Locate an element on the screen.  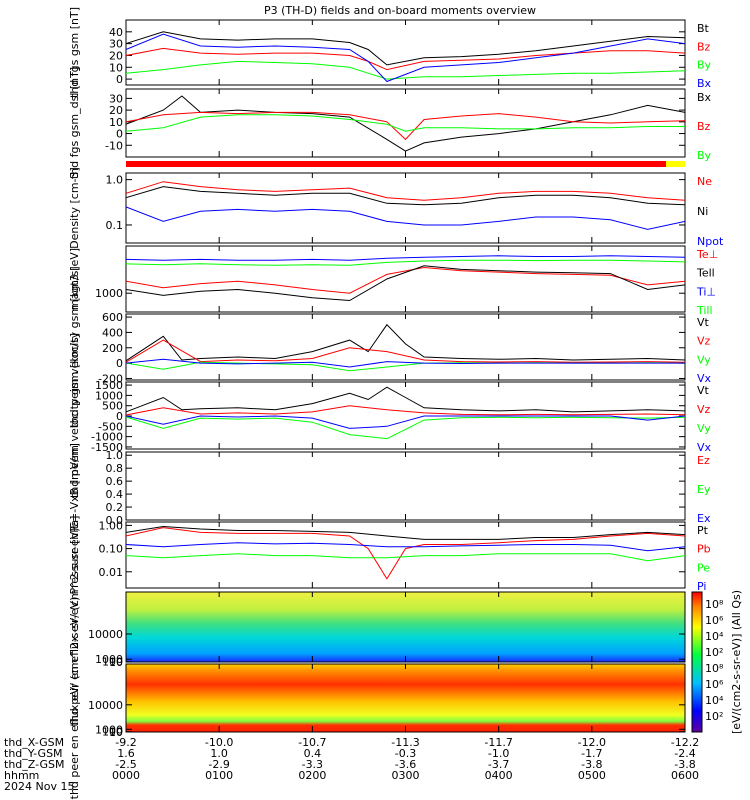
legend-entry: Te⊥ is located at coordinates (707, 254).